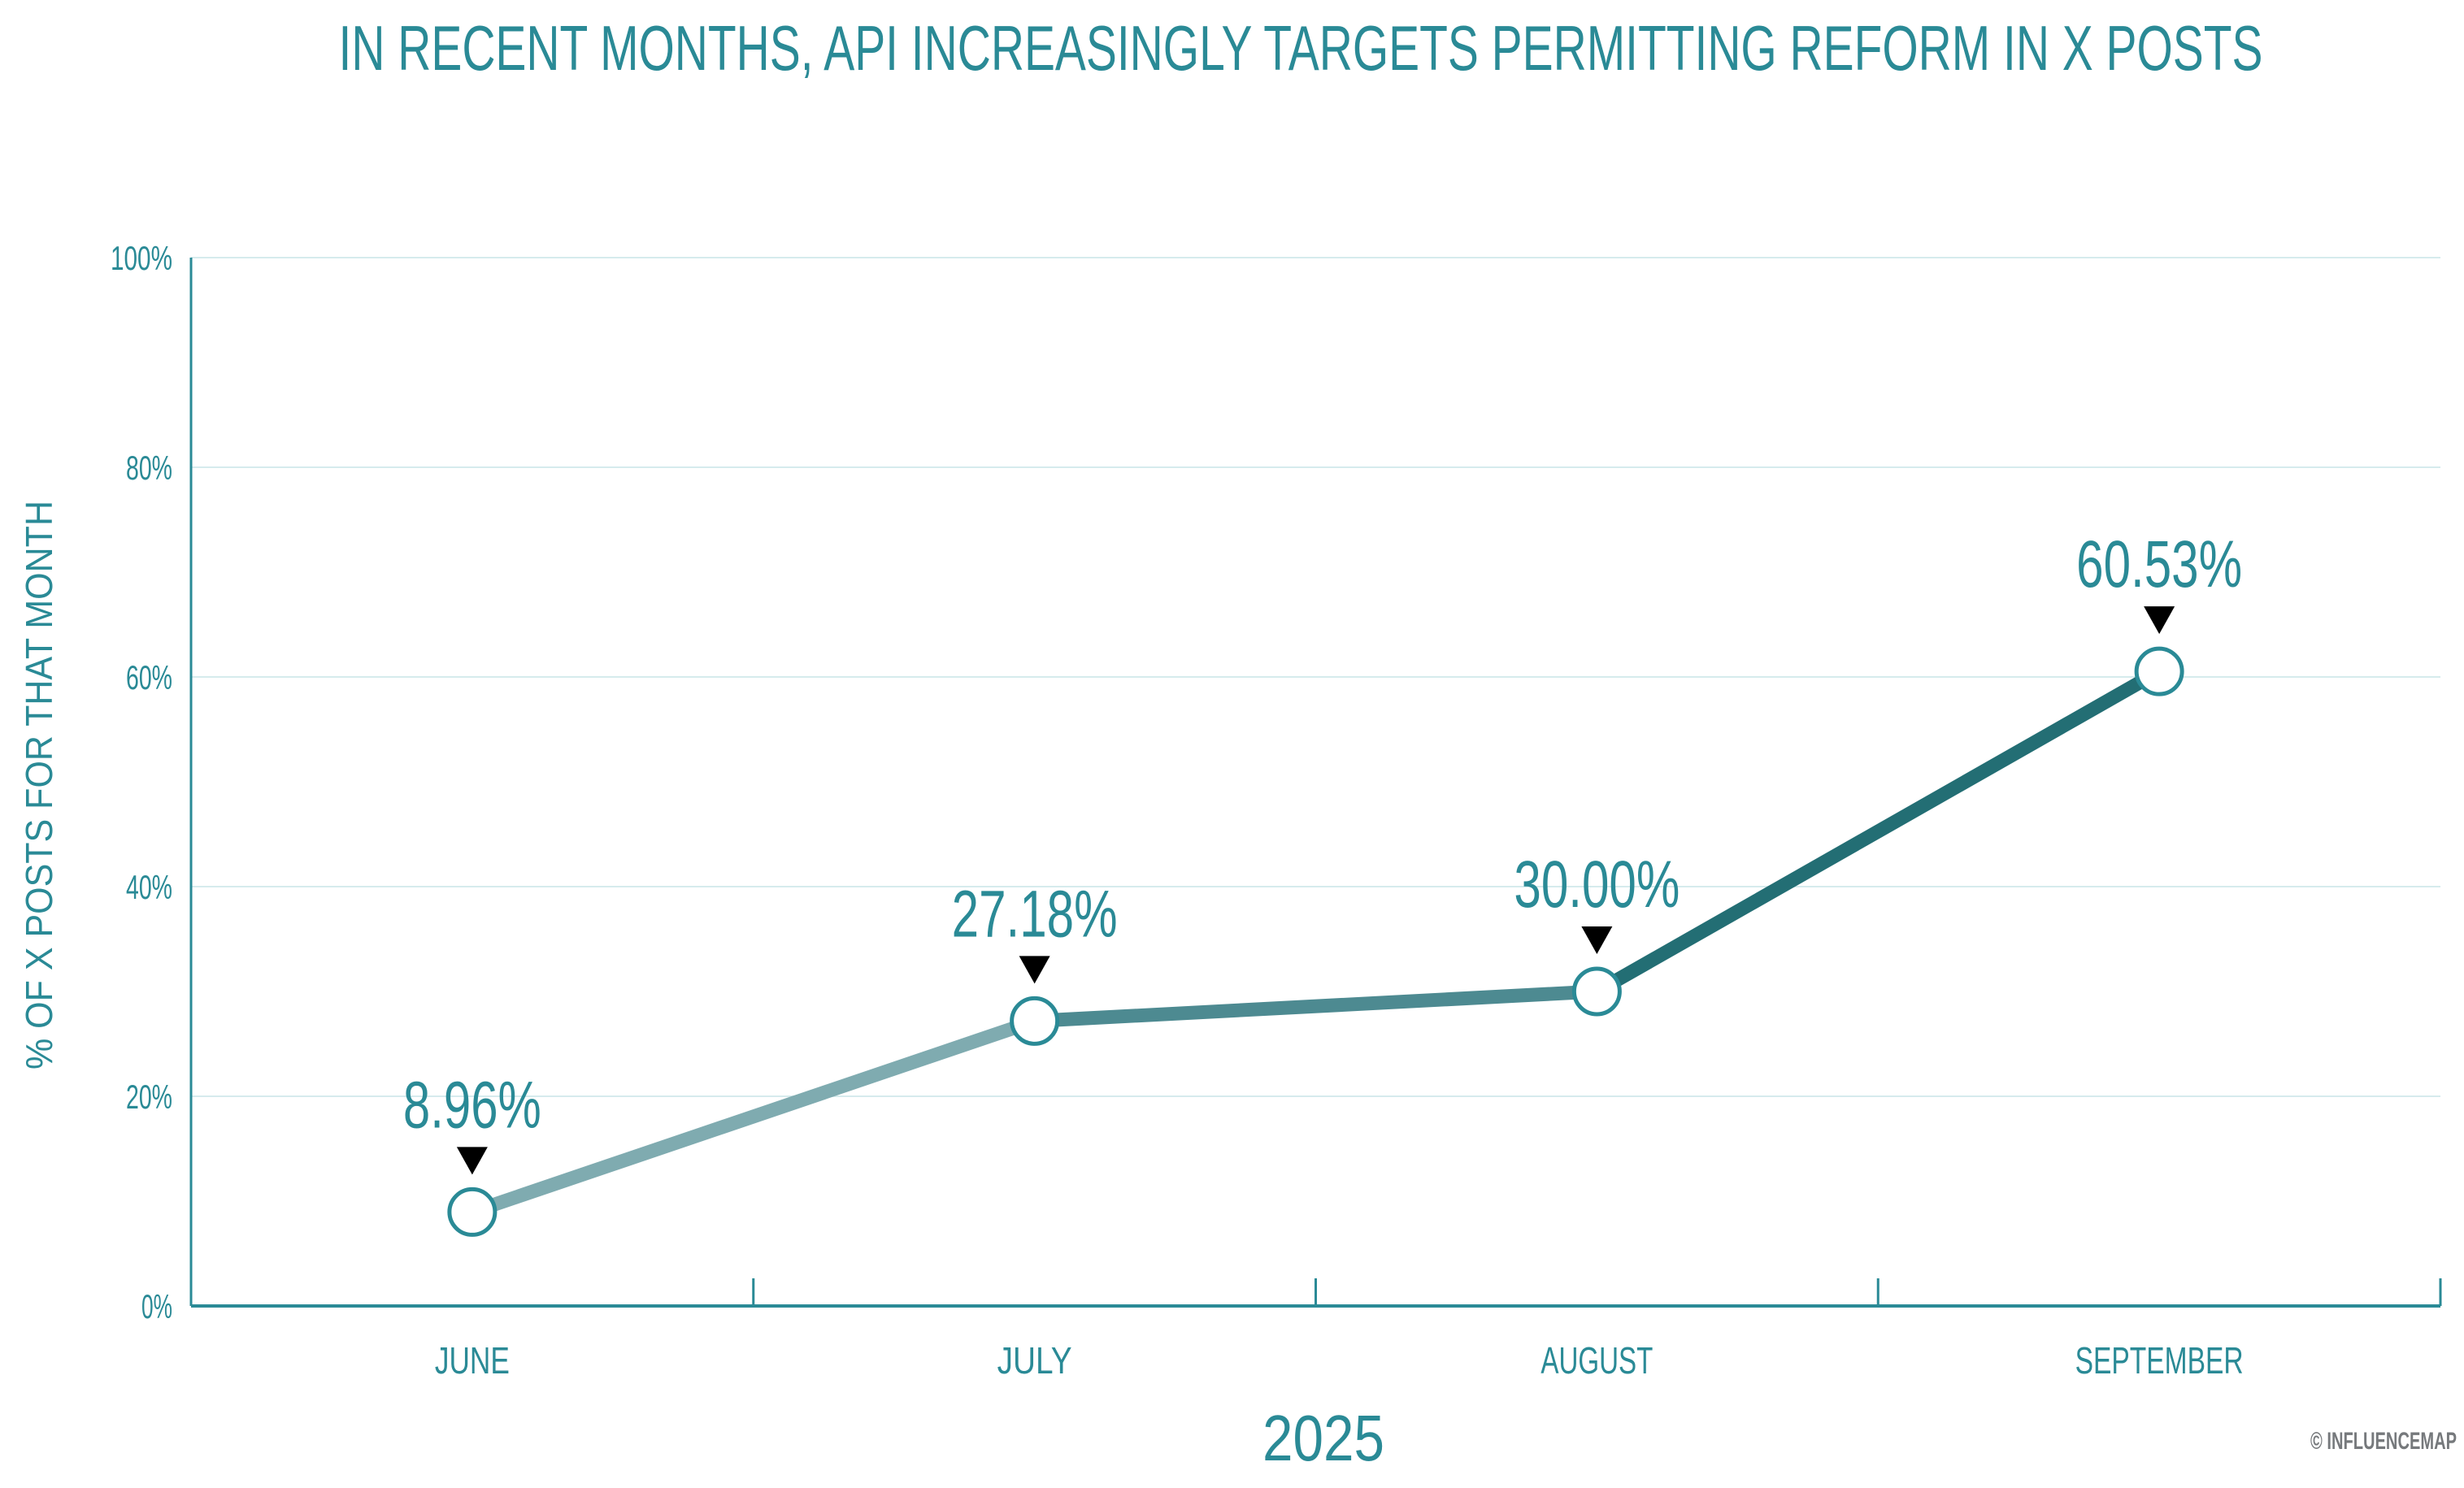 The width and height of the screenshot is (2464, 1488). Describe the element at coordinates (2383, 1441) in the screenshot. I see `credit-text: © INFLUENCEMAP` at that location.